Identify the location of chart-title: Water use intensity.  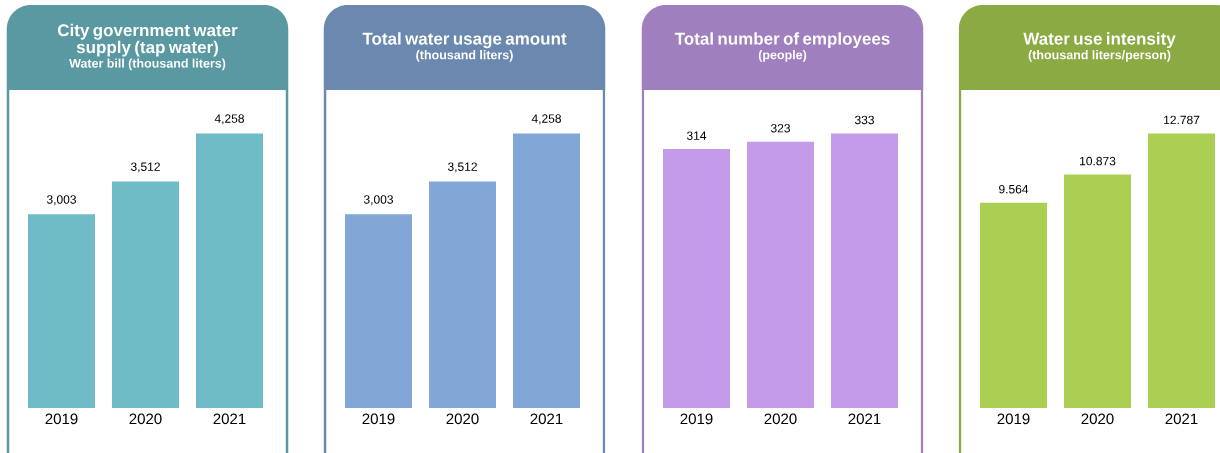
(1099, 40).